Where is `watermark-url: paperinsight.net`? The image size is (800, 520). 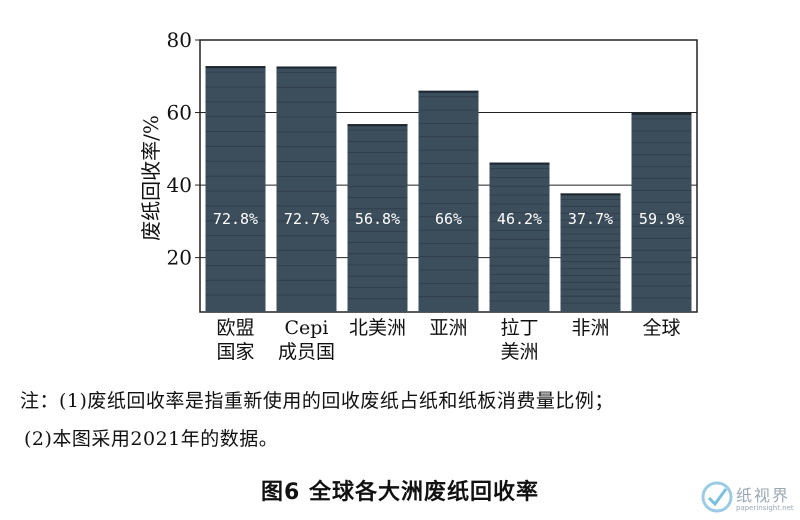 watermark-url: paperinsight.net is located at coordinates (765, 508).